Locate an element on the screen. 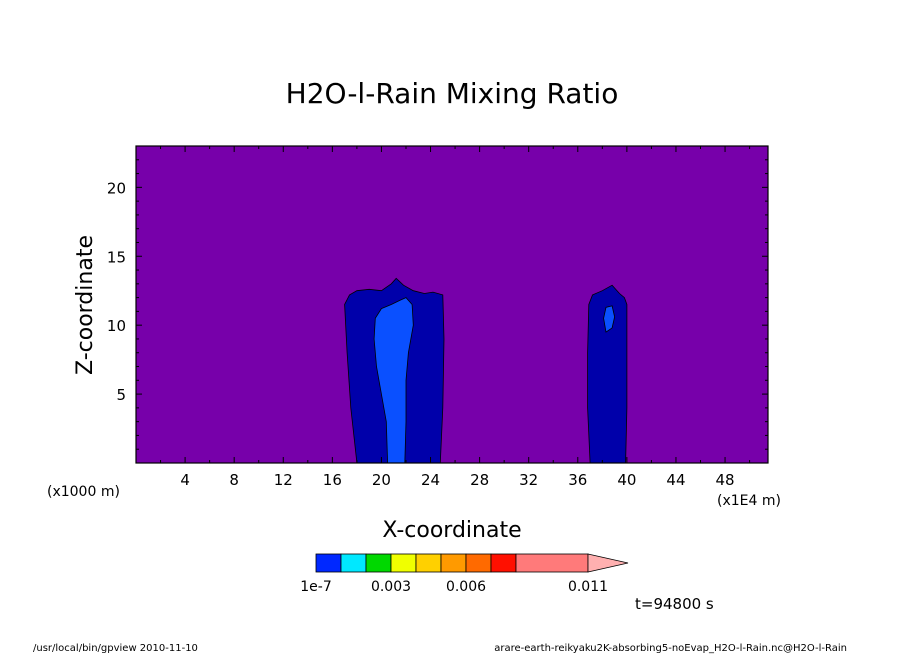 The image size is (904, 658). chart-title: H2O-l-Rain Mixing Ratio is located at coordinates (452, 93).